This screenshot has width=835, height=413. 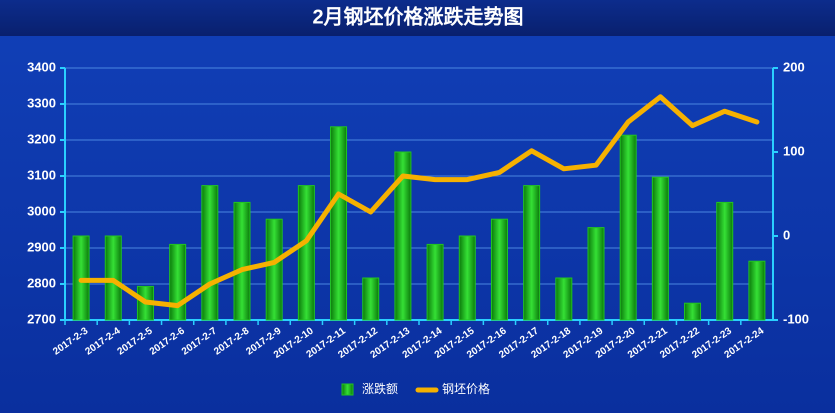 I want to click on y2-tick-label: -100, so click(x=796, y=318).